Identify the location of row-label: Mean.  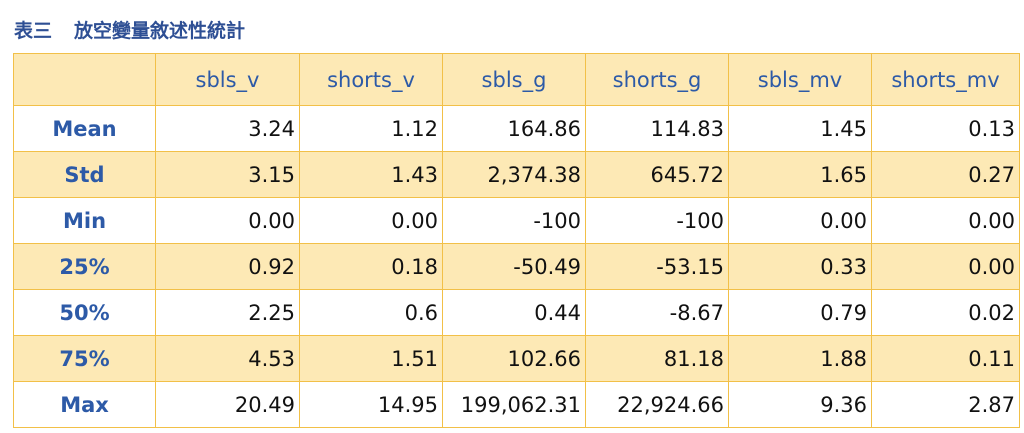
(84, 128).